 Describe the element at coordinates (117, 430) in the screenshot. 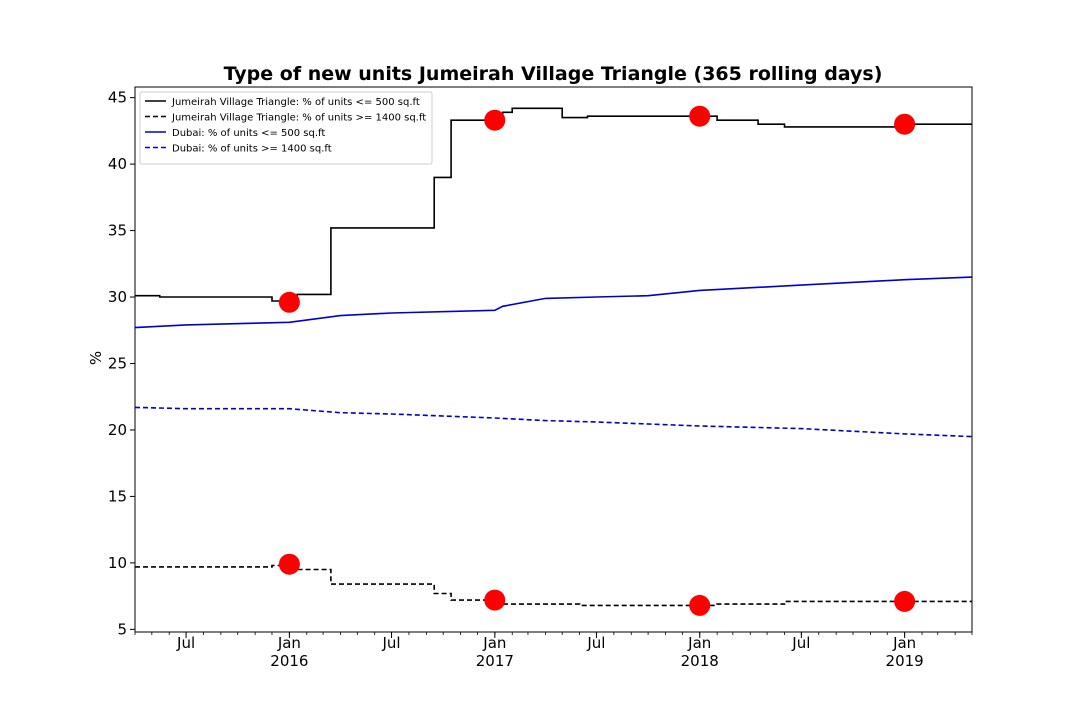

I see `y-tick-label: 20` at that location.